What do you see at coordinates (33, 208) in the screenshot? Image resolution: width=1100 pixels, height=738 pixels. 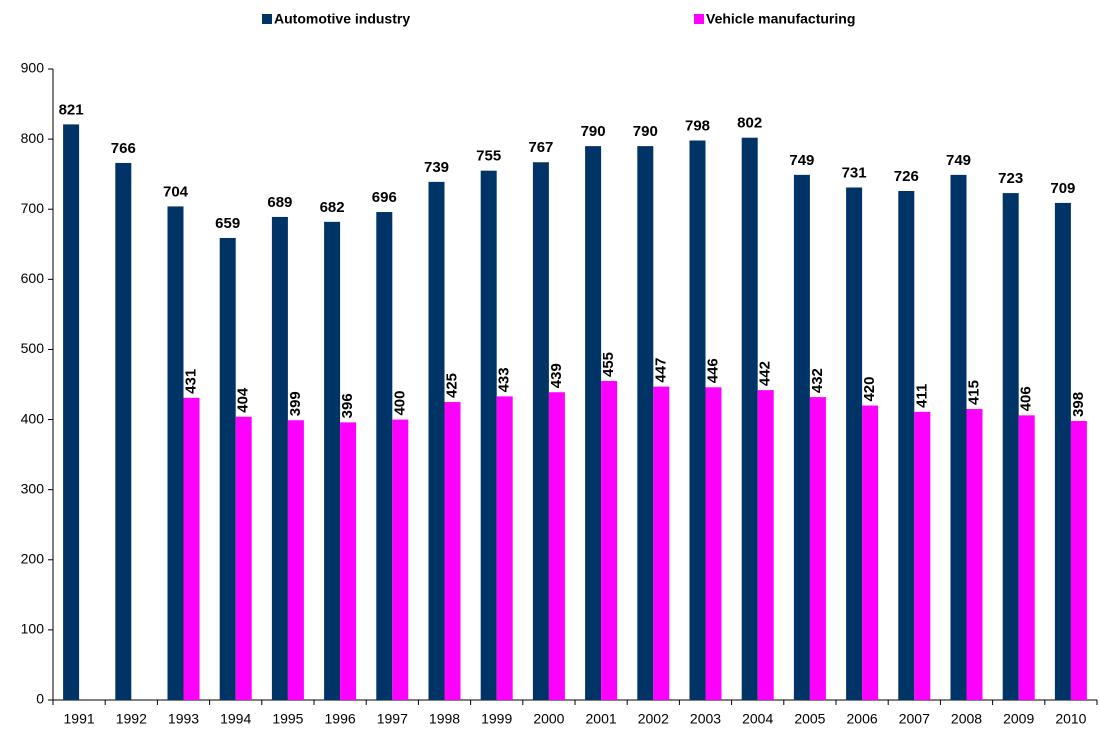 I see `y-tick-label: 700` at bounding box center [33, 208].